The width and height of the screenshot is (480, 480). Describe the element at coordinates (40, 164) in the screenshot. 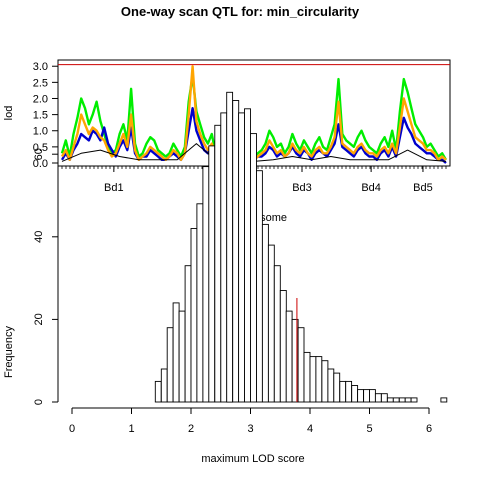

I see `lod-y-tick-label: 0.0` at that location.